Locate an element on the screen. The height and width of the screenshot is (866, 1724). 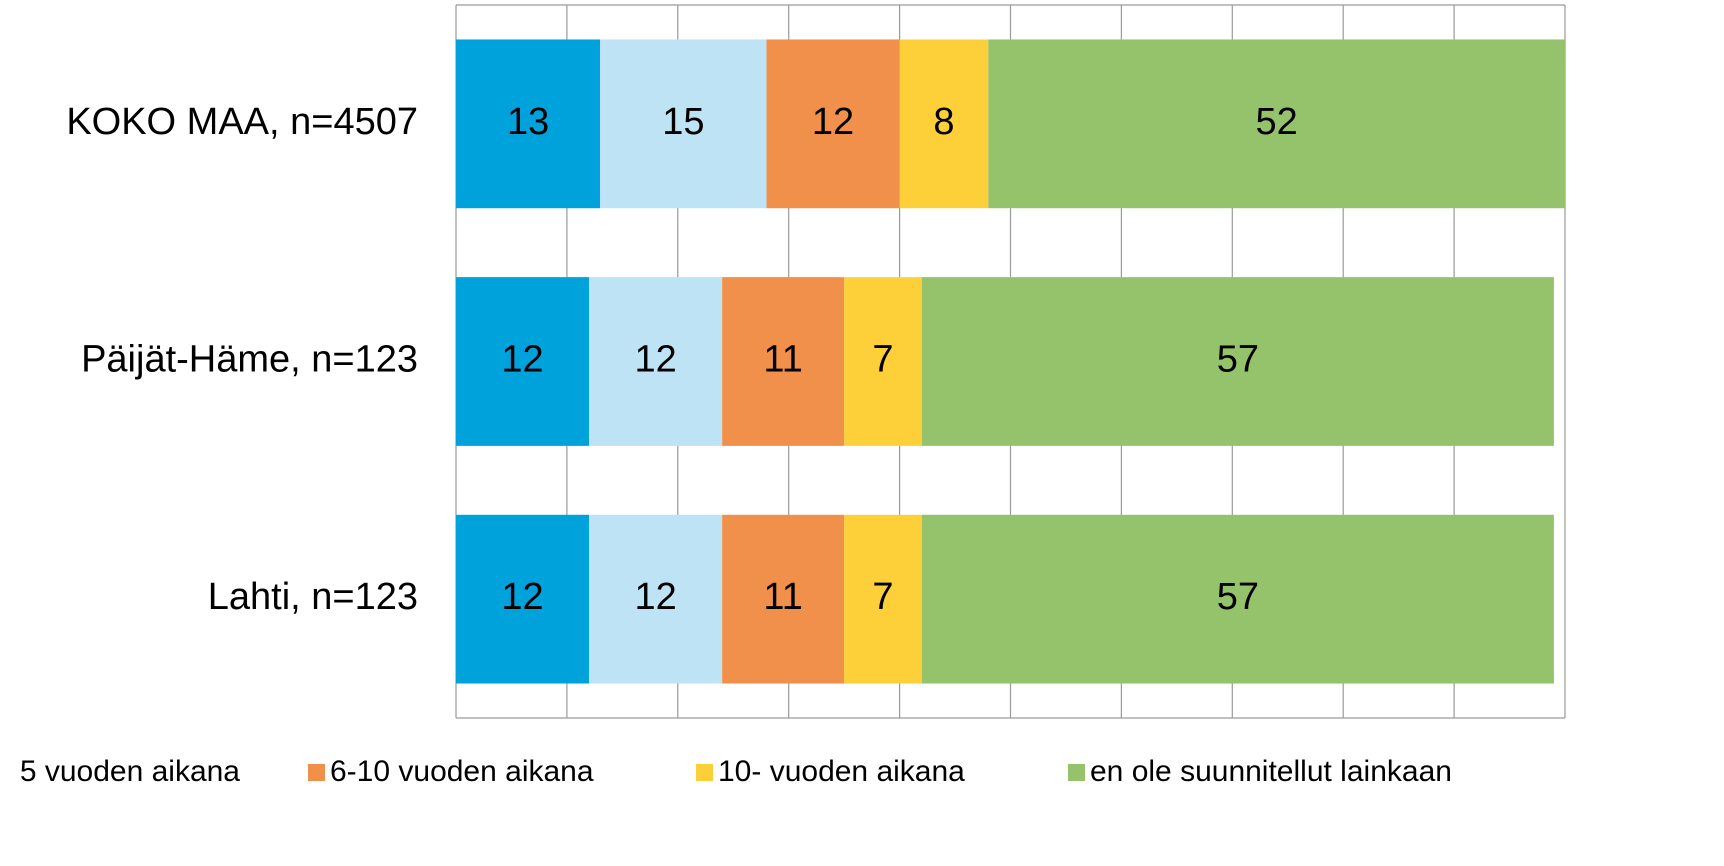
category-label: Lahti, n=123 is located at coordinates (313, 597).